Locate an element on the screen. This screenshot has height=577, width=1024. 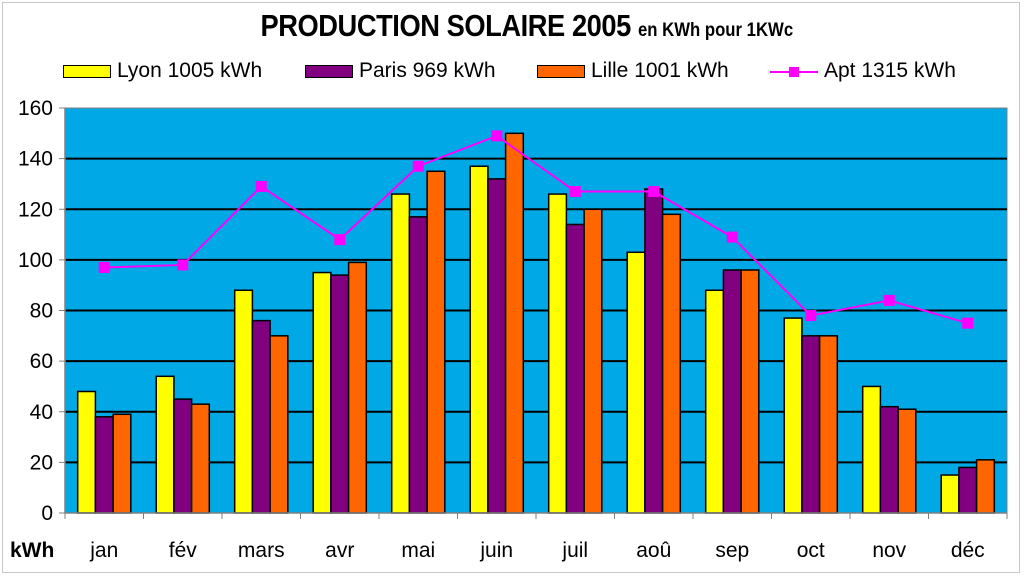
y-tick-label: 120 is located at coordinates (35, 209).